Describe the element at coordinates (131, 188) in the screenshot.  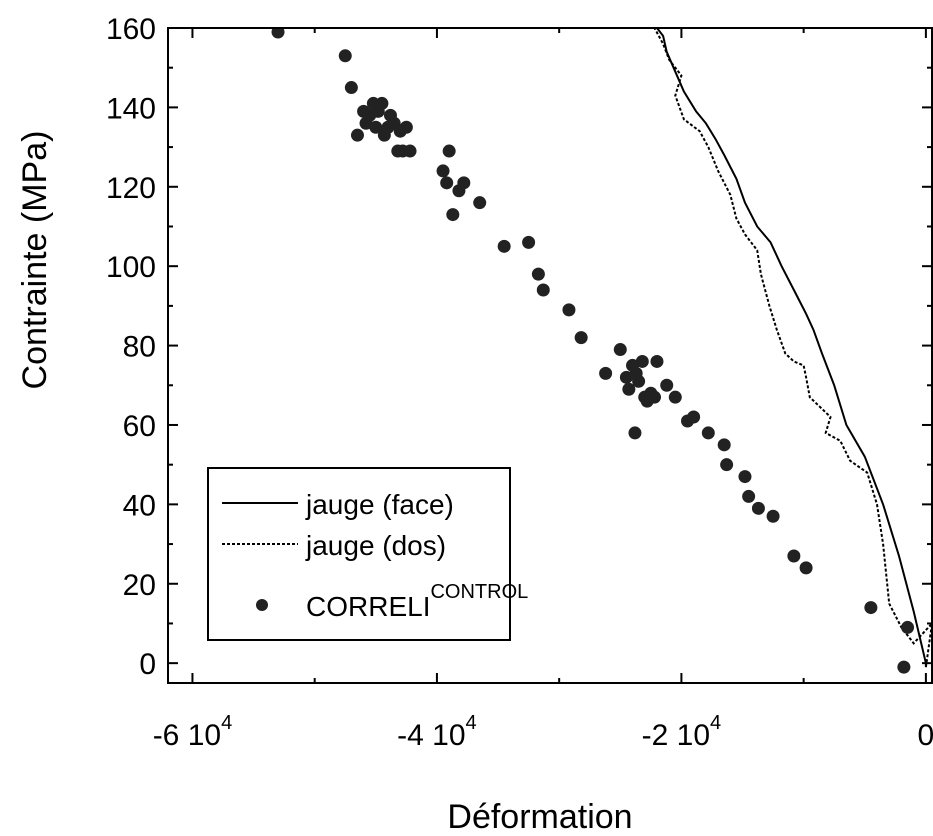
I see `y-tick-label: 120` at that location.